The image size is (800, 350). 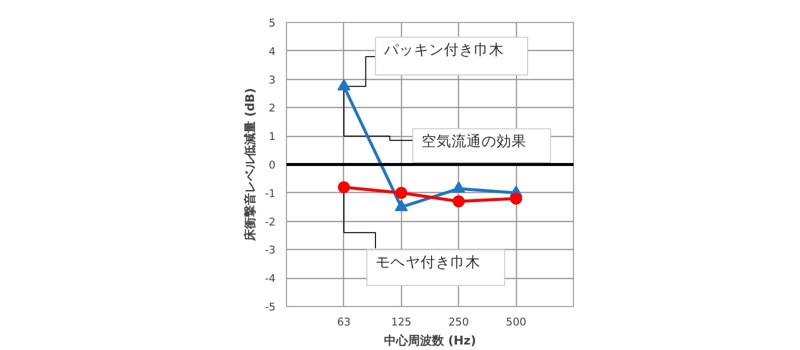 I want to click on y-tick-label: 1, so click(x=272, y=137).